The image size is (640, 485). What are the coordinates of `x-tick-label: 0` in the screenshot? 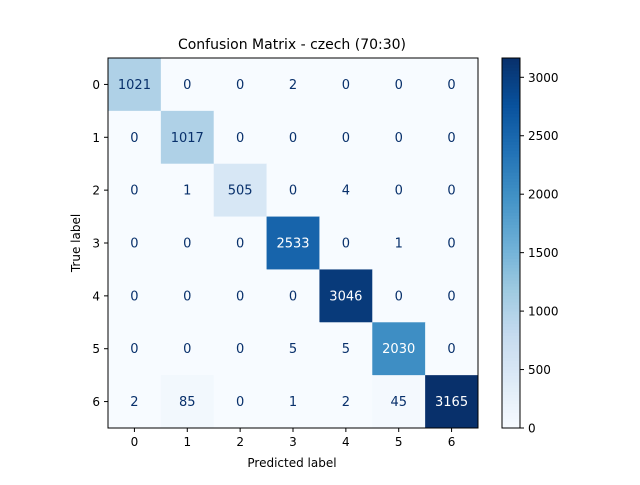 It's located at (135, 442).